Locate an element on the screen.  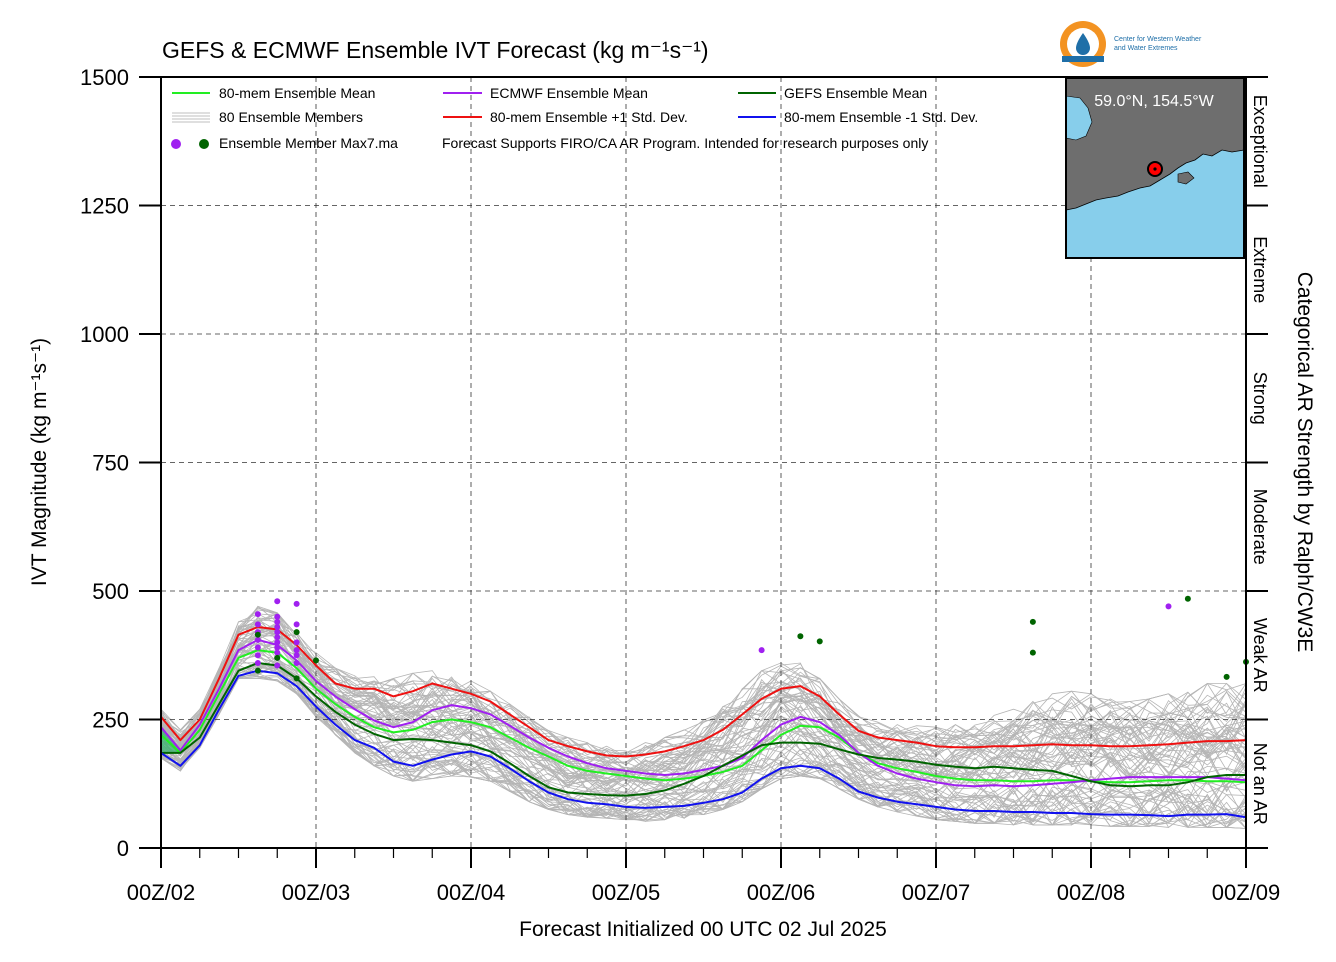
inset-land-north is located at coordinates (1079, 118).